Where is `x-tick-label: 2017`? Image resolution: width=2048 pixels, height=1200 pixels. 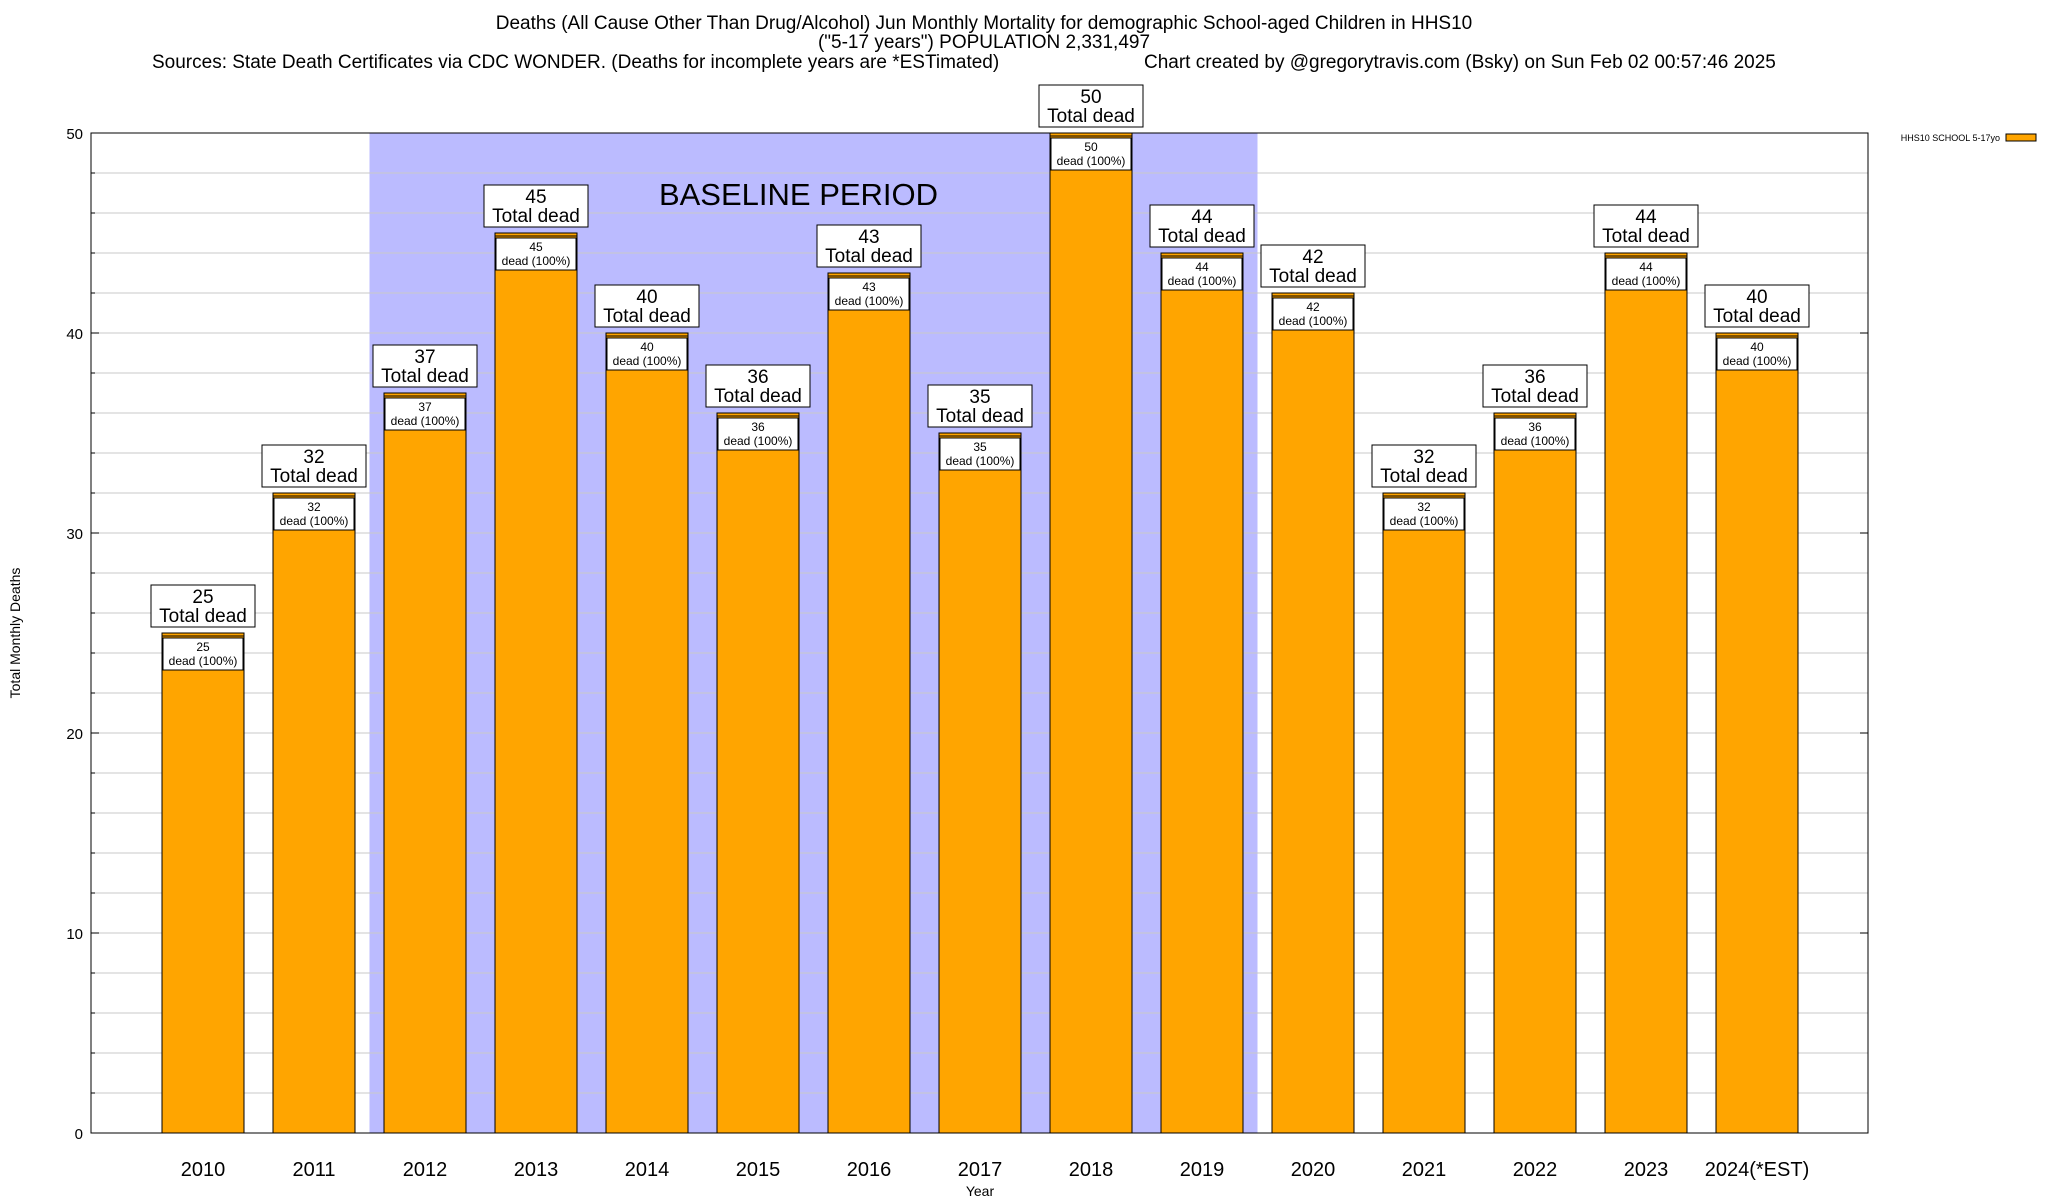
x-tick-label: 2017 is located at coordinates (980, 1170).